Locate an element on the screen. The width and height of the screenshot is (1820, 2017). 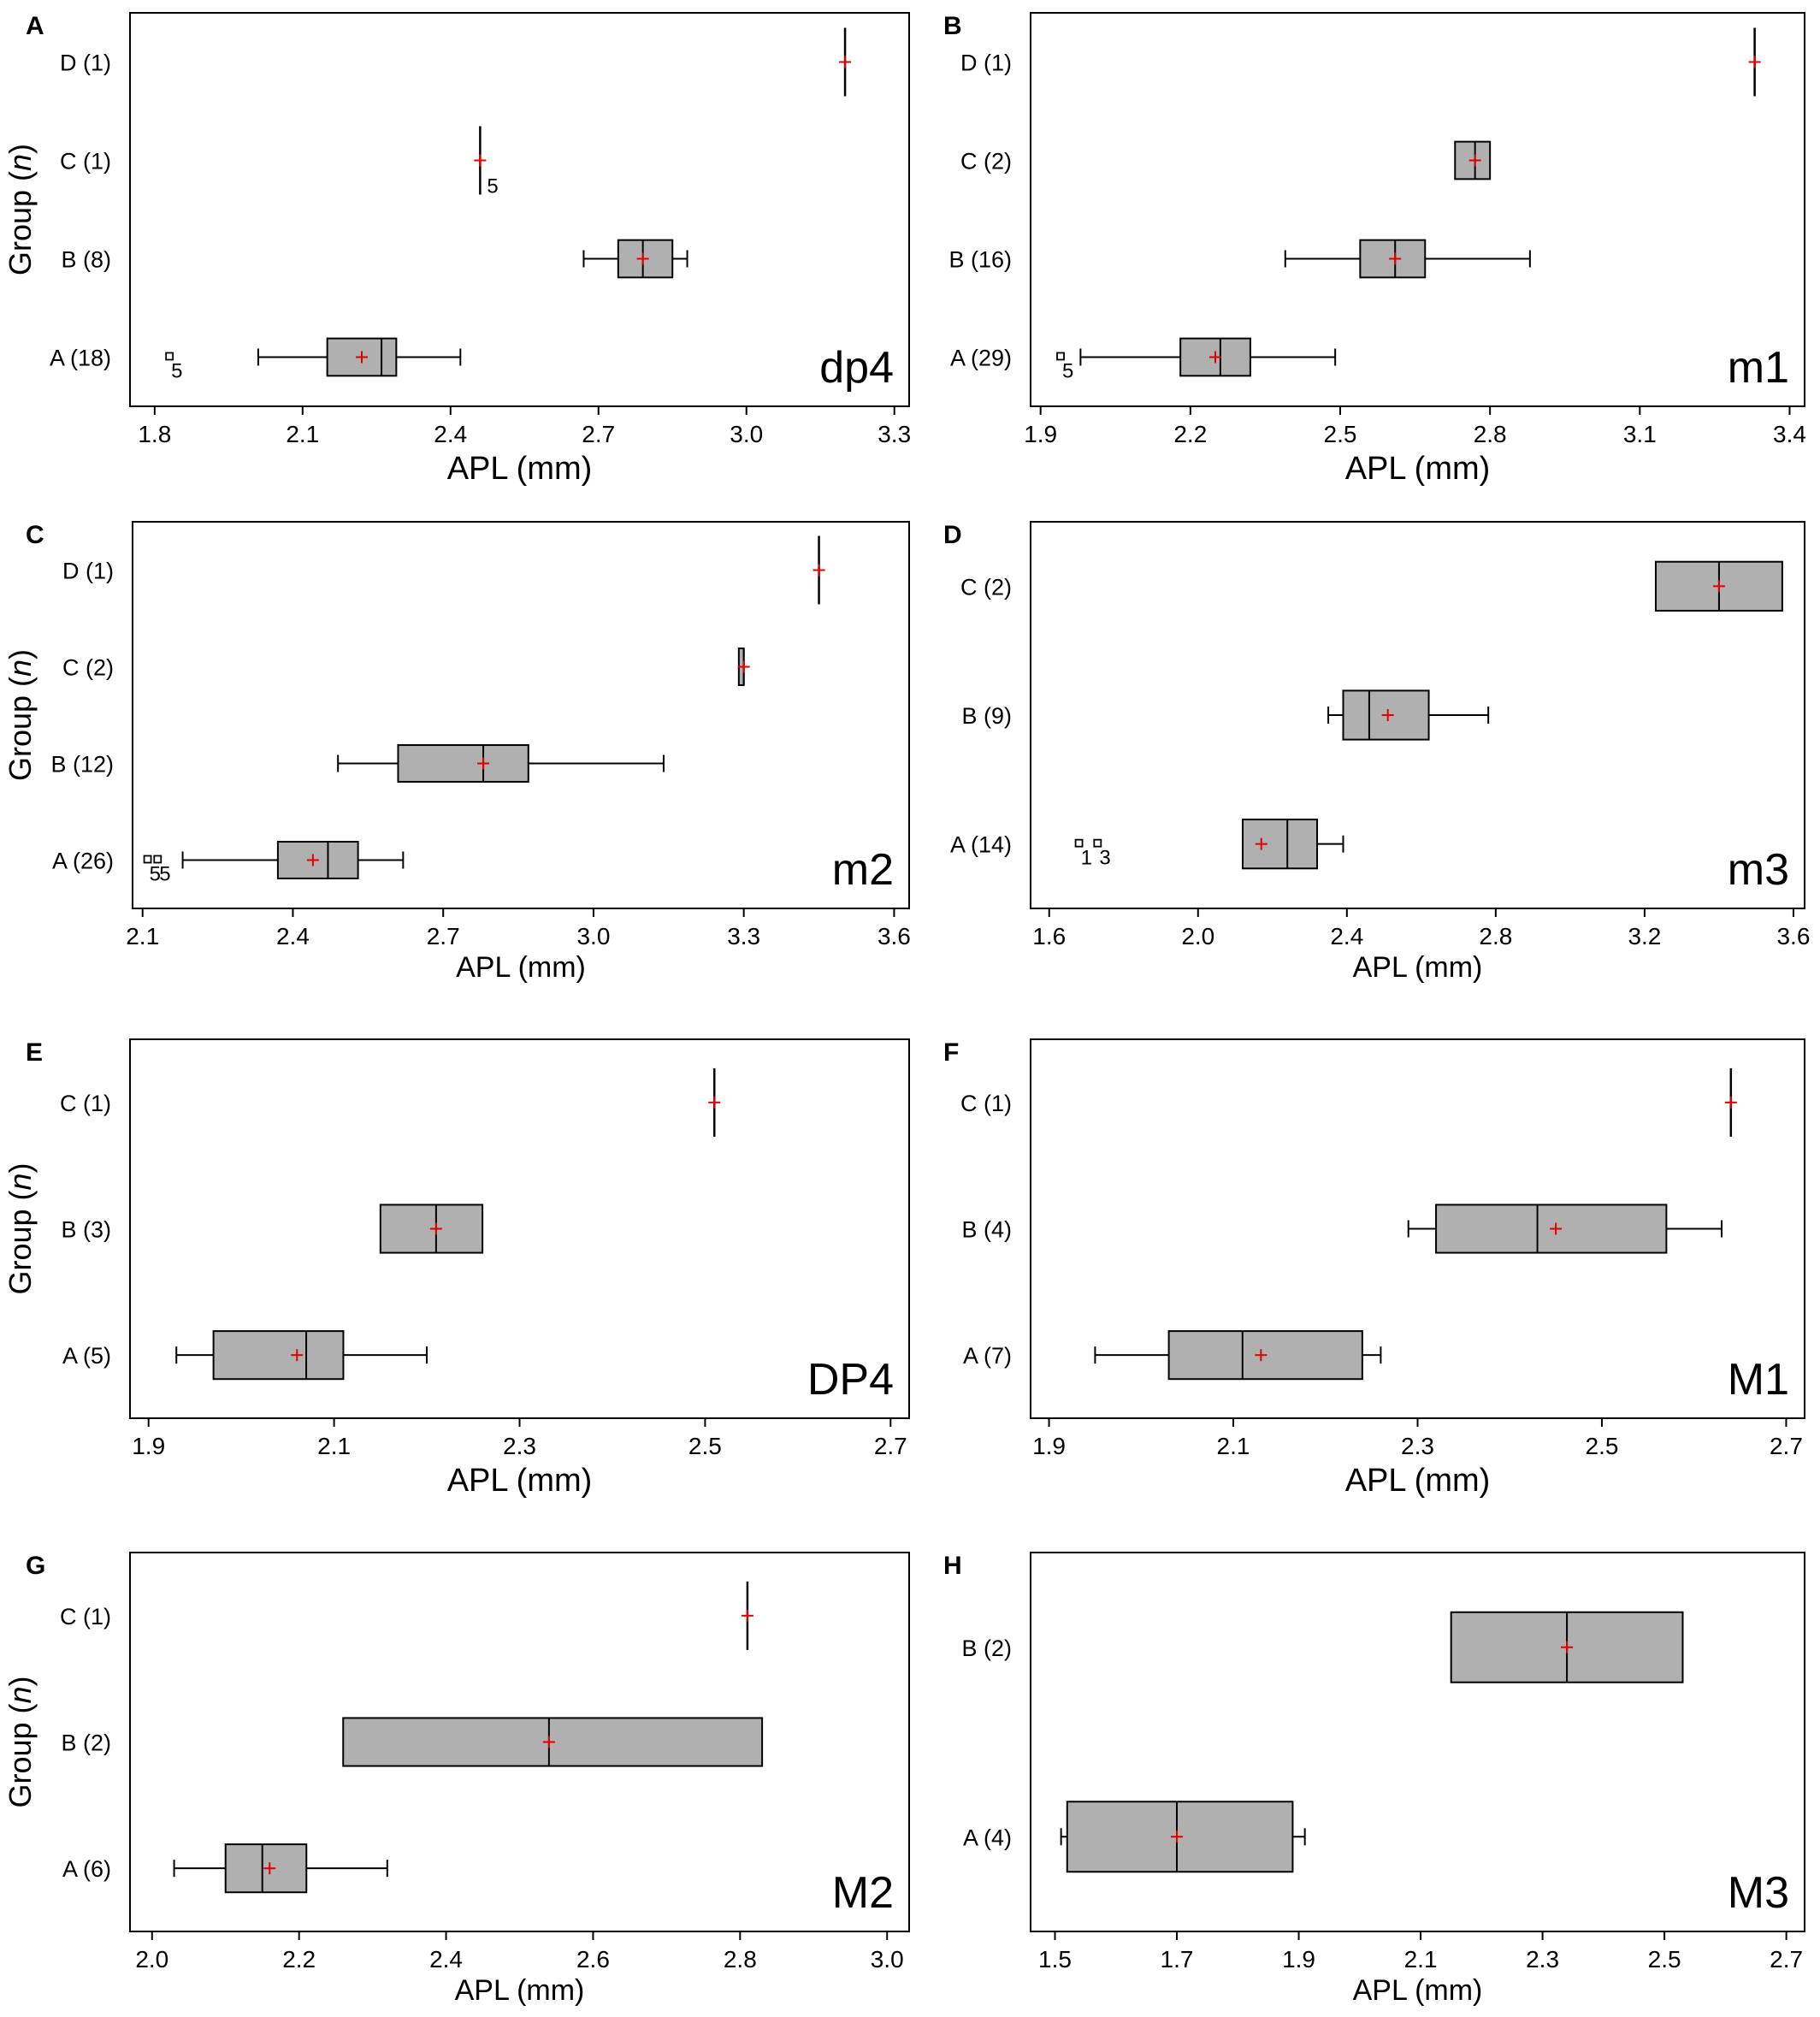
x-tick-label: 2.0 is located at coordinates (151, 1960).